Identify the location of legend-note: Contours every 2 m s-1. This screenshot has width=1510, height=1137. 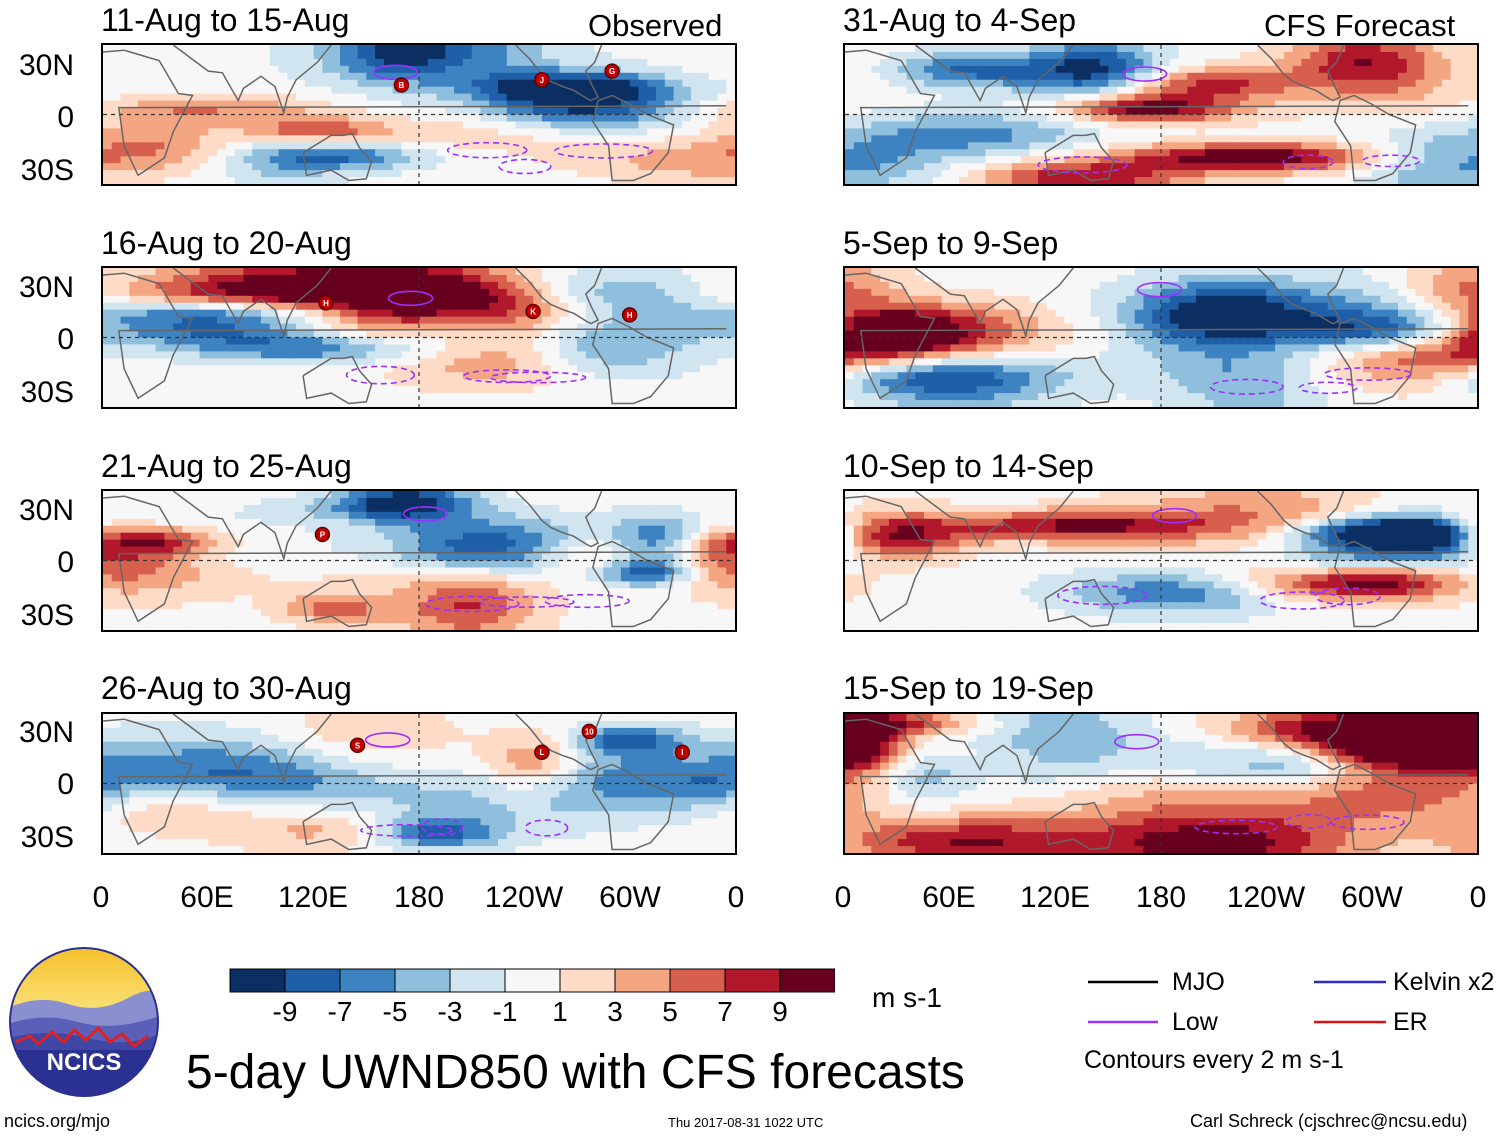
(1214, 1060).